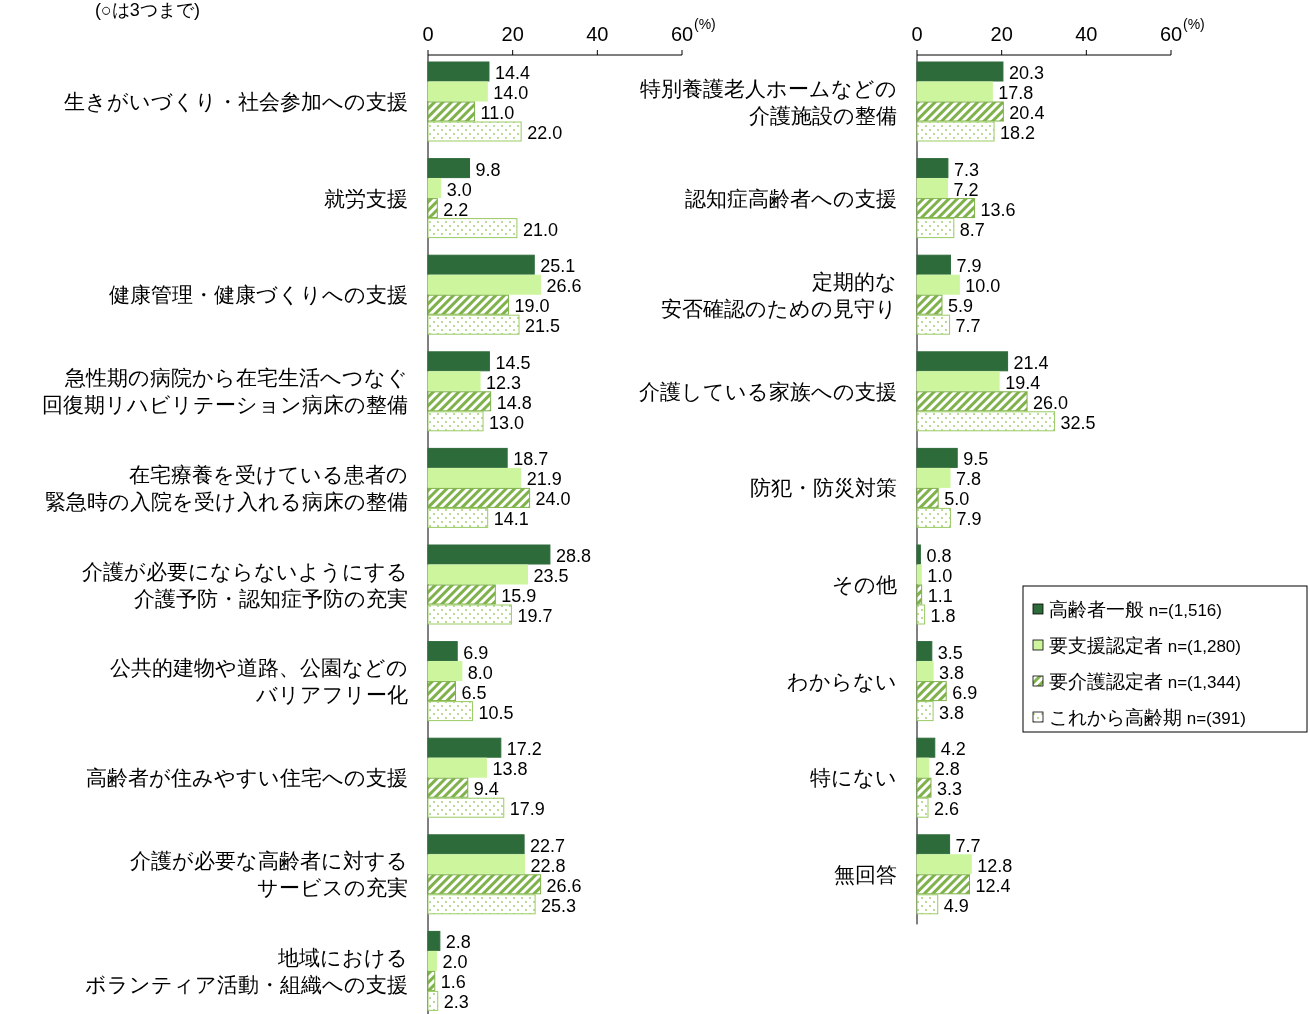  I want to click on y-tick-label: 介護が必要な高齢者に対するサービスの充実, so click(269, 874).